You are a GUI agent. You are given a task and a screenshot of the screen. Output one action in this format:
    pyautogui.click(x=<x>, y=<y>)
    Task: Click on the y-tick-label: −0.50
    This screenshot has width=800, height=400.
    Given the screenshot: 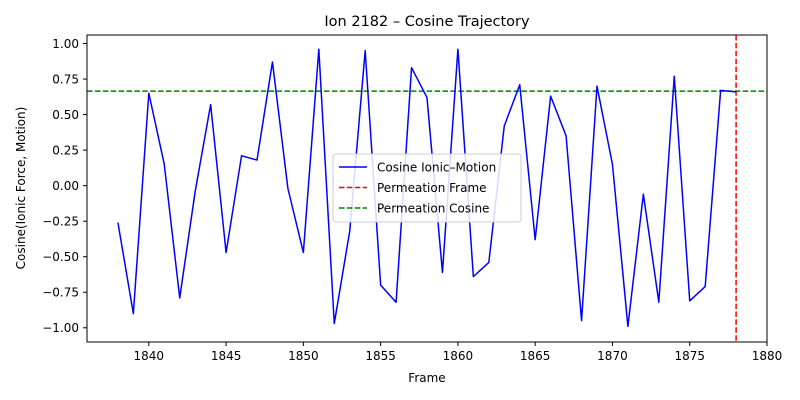 What is the action you would take?
    pyautogui.click(x=60, y=257)
    